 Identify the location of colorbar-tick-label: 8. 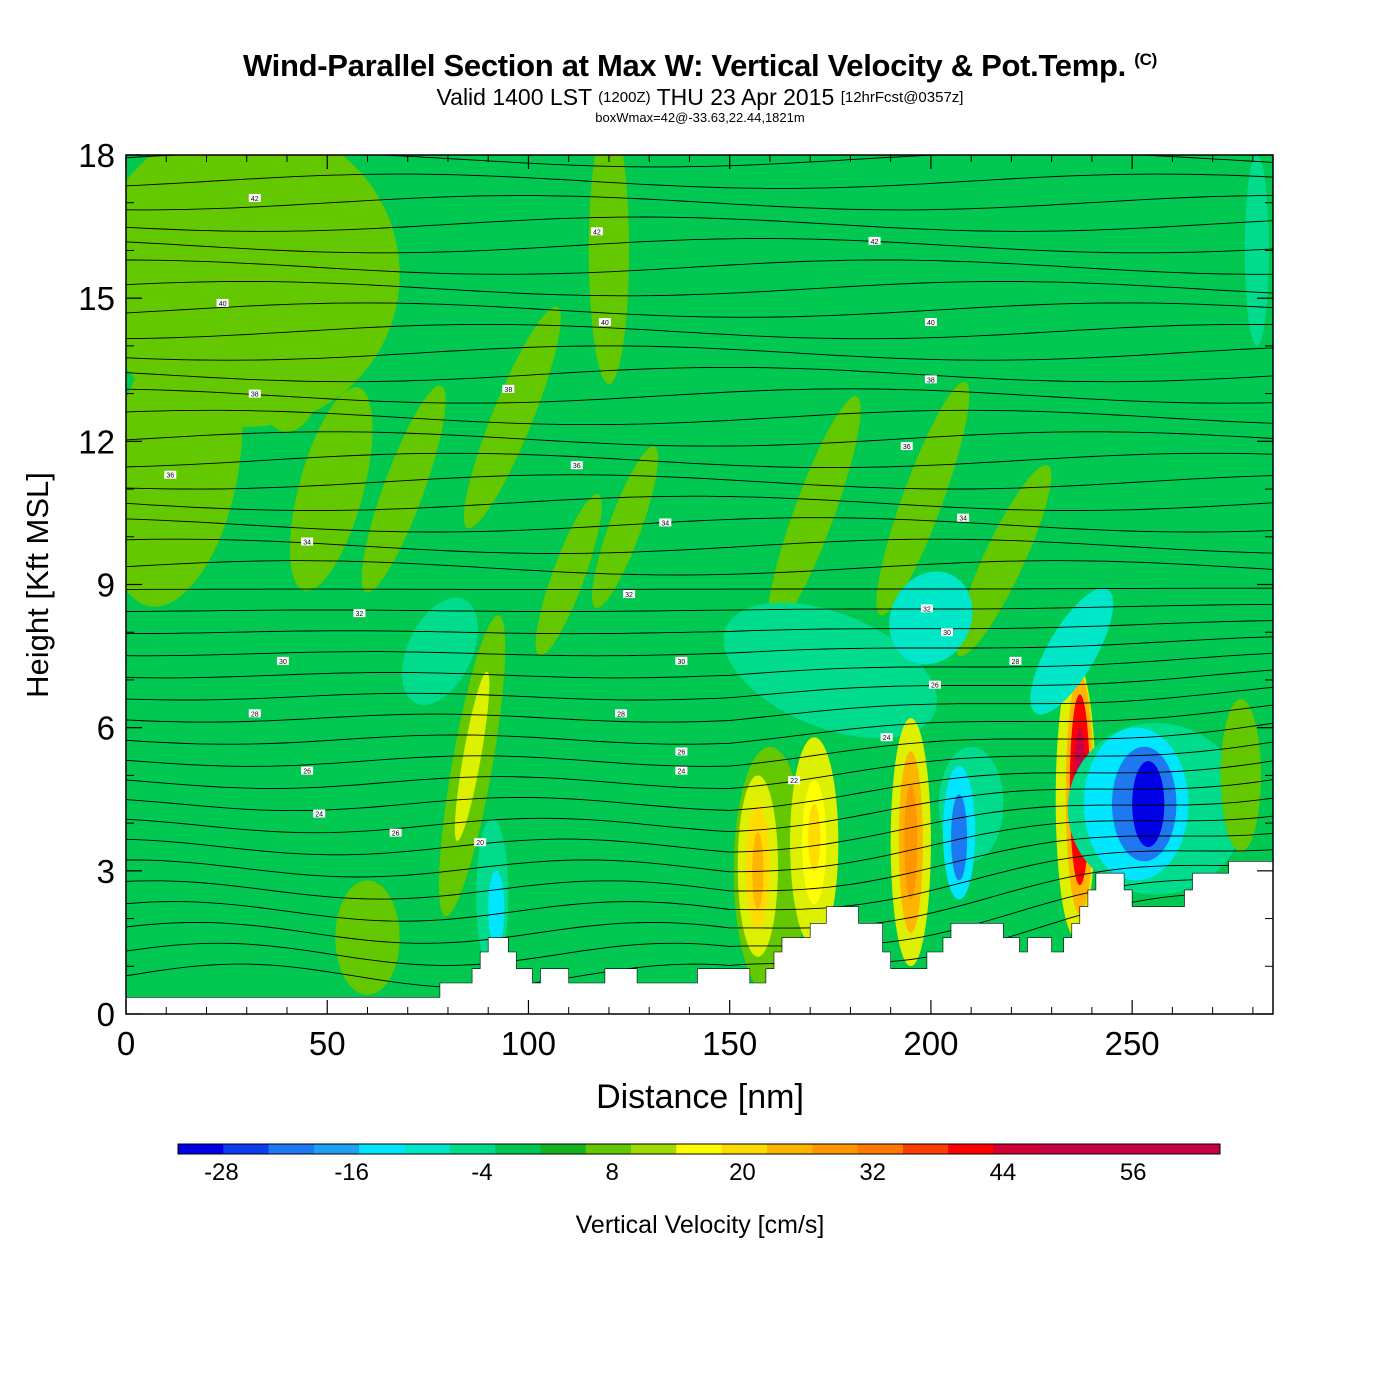
(611, 1172).